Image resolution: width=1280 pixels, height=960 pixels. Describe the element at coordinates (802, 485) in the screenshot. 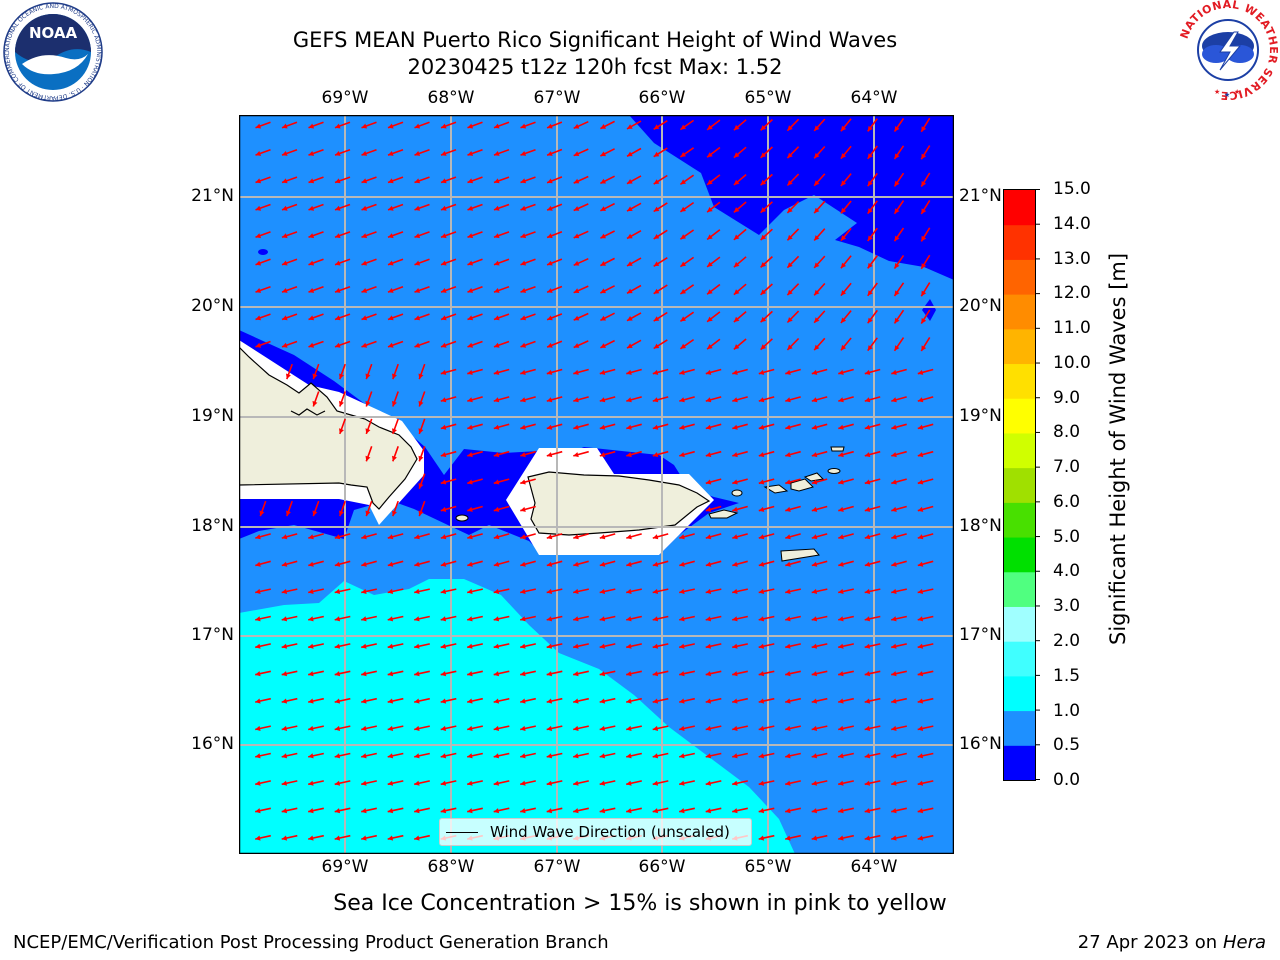

I see `land-st-john` at that location.